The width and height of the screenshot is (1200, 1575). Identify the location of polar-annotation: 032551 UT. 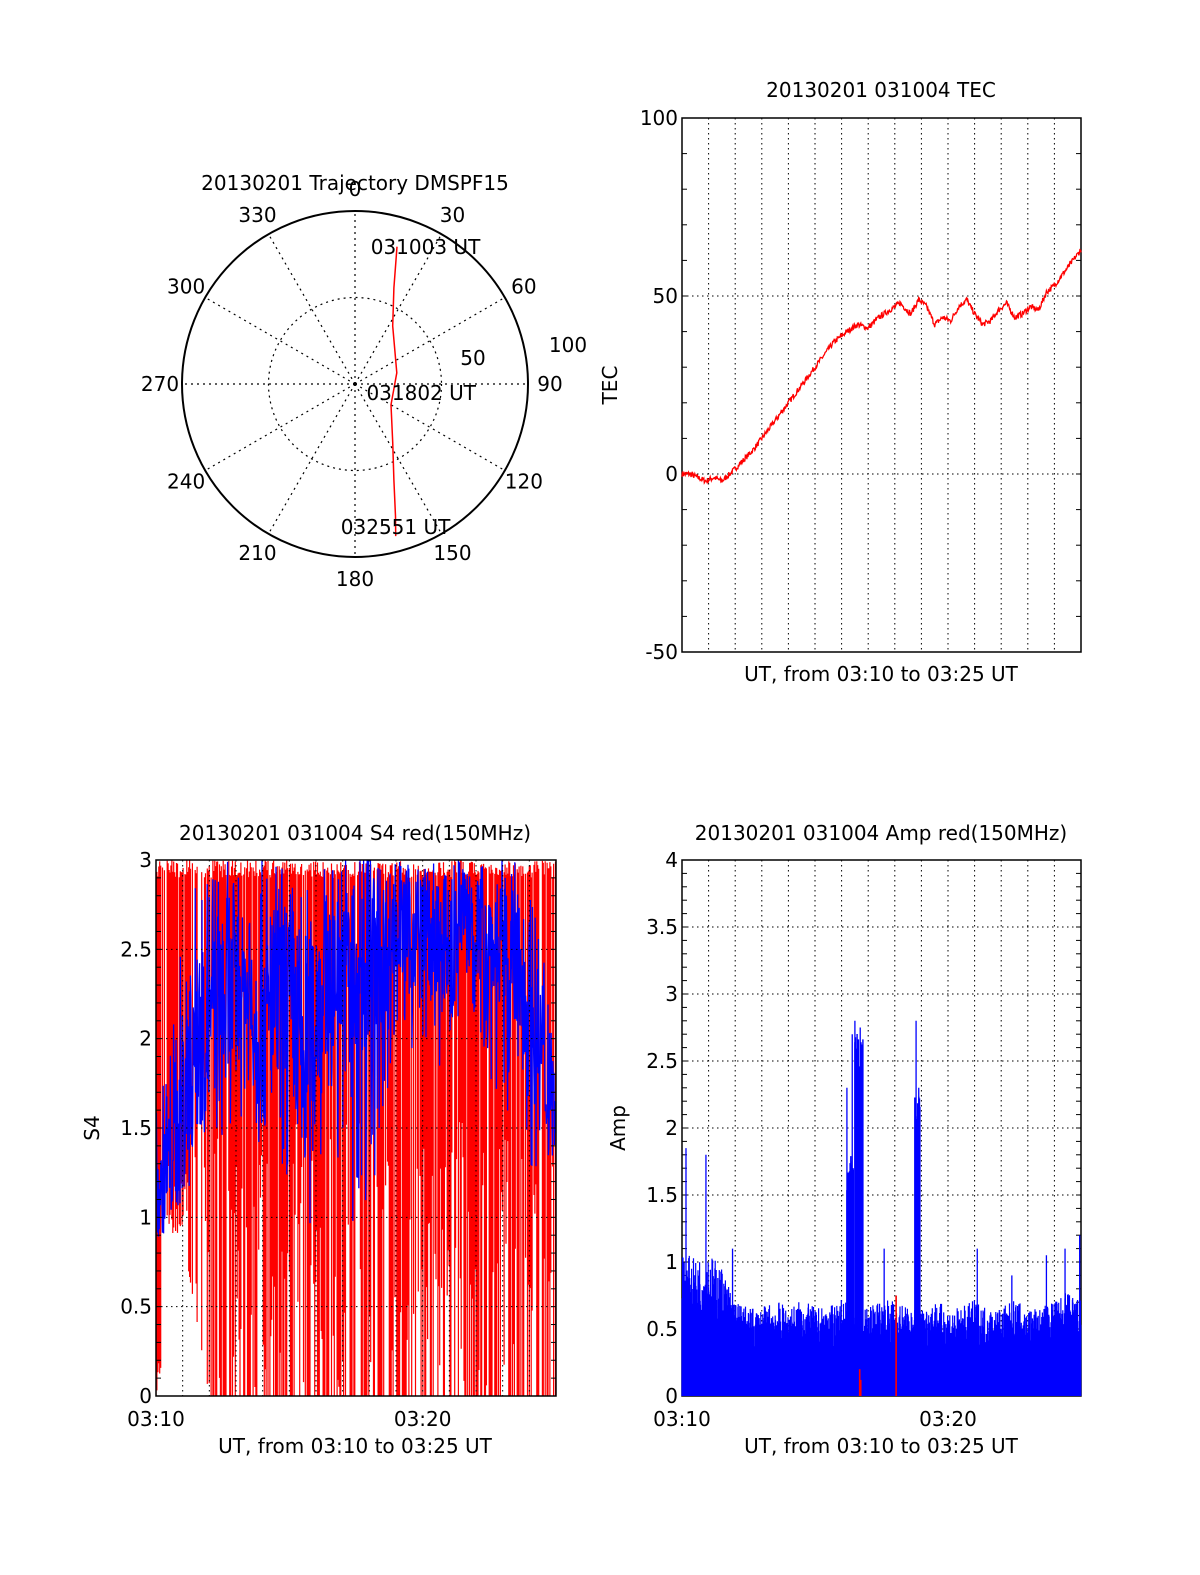
(396, 527).